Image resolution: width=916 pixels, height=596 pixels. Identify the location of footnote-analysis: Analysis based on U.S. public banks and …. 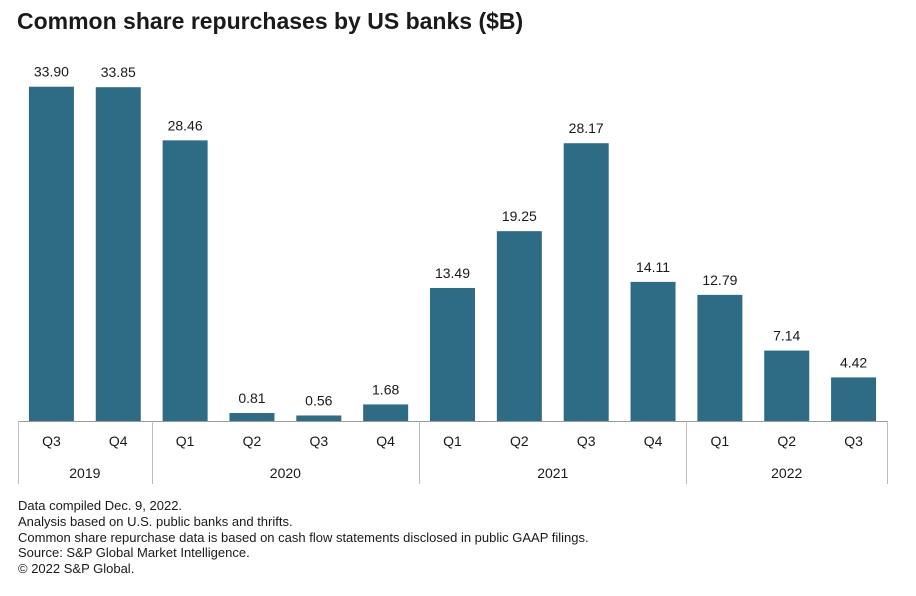
(155, 521).